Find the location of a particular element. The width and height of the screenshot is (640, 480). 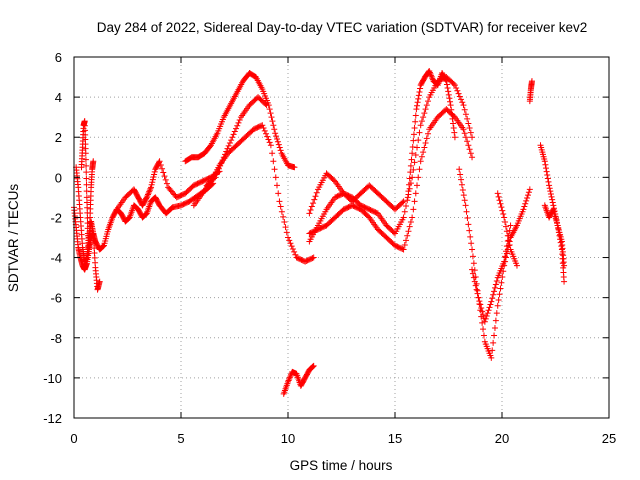

x-tick-label: 15 is located at coordinates (395, 438).